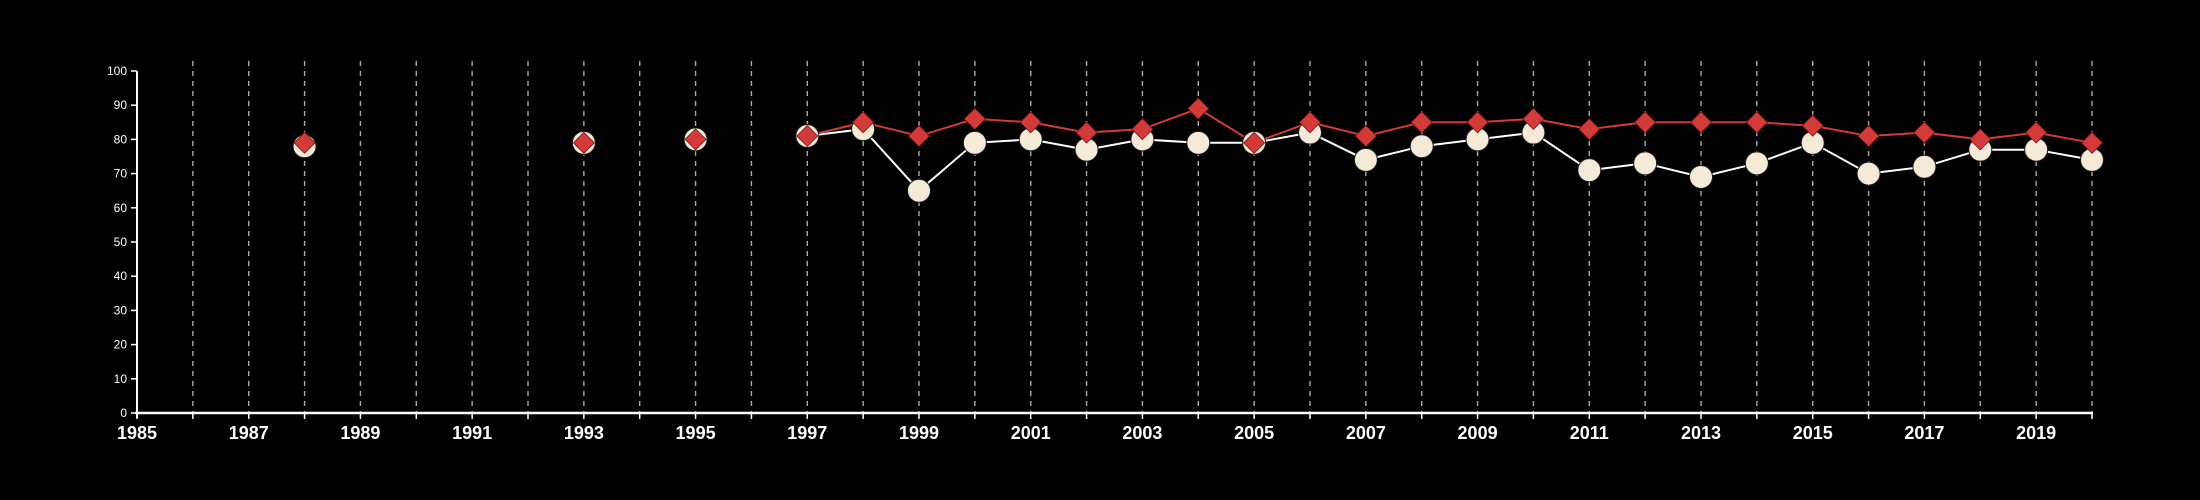 The image size is (2200, 500). I want to click on point-circle-2017, so click(1924, 166).